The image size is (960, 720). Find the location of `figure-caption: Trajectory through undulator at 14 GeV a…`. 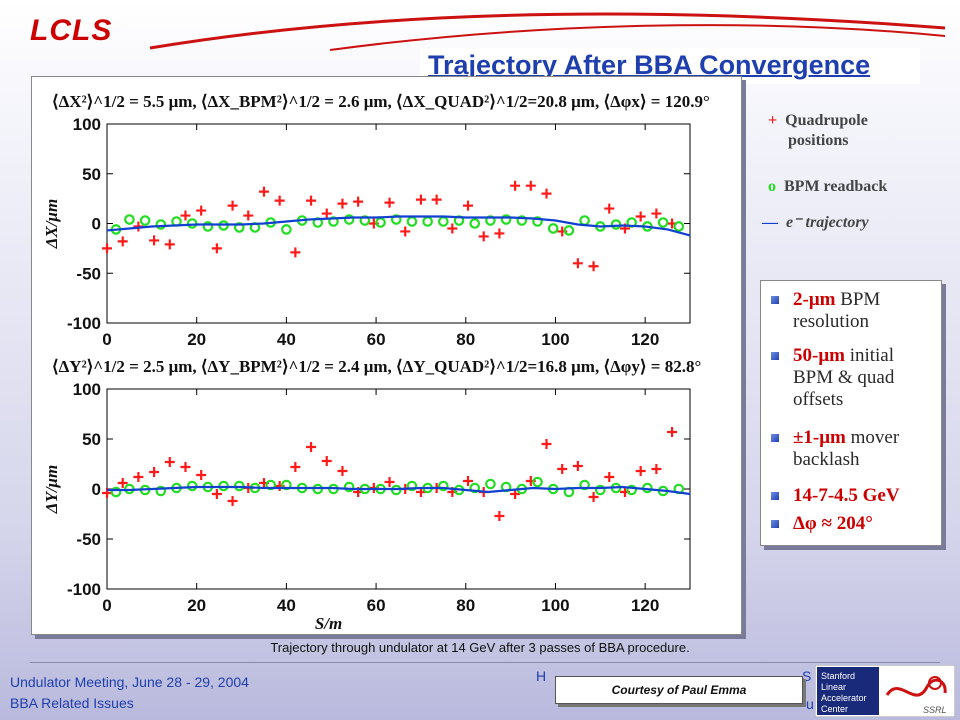

figure-caption: Trajectory through undulator at 14 GeV a… is located at coordinates (480, 647).